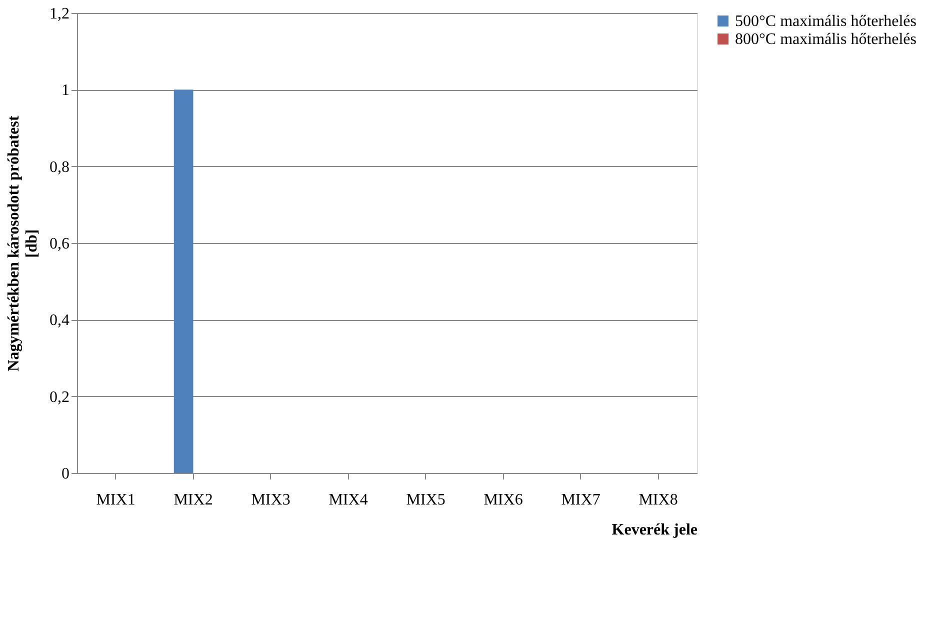  What do you see at coordinates (580, 500) in the screenshot?
I see `x-tick-label: MIX7` at bounding box center [580, 500].